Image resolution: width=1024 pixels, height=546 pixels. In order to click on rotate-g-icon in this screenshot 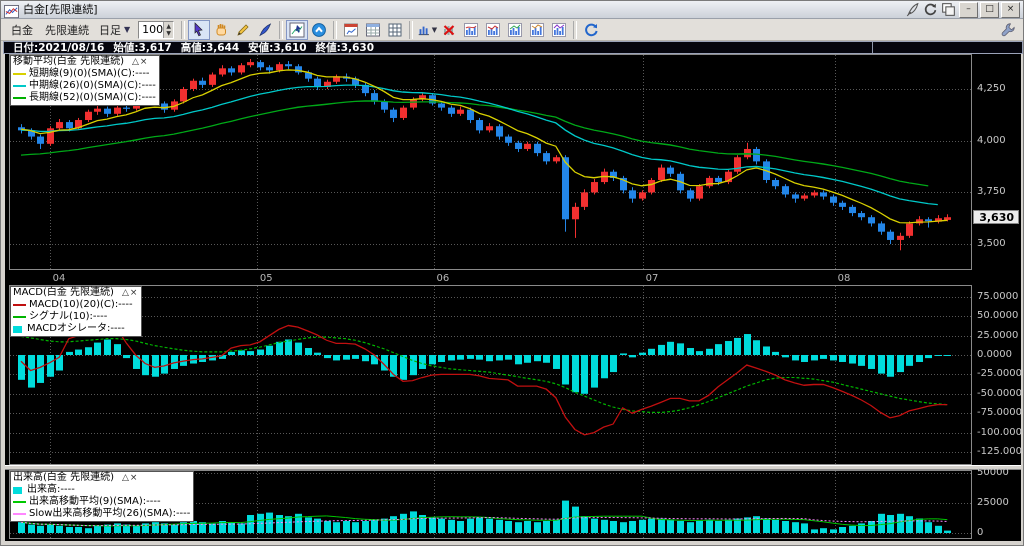, I will do `click(930, 9)`.